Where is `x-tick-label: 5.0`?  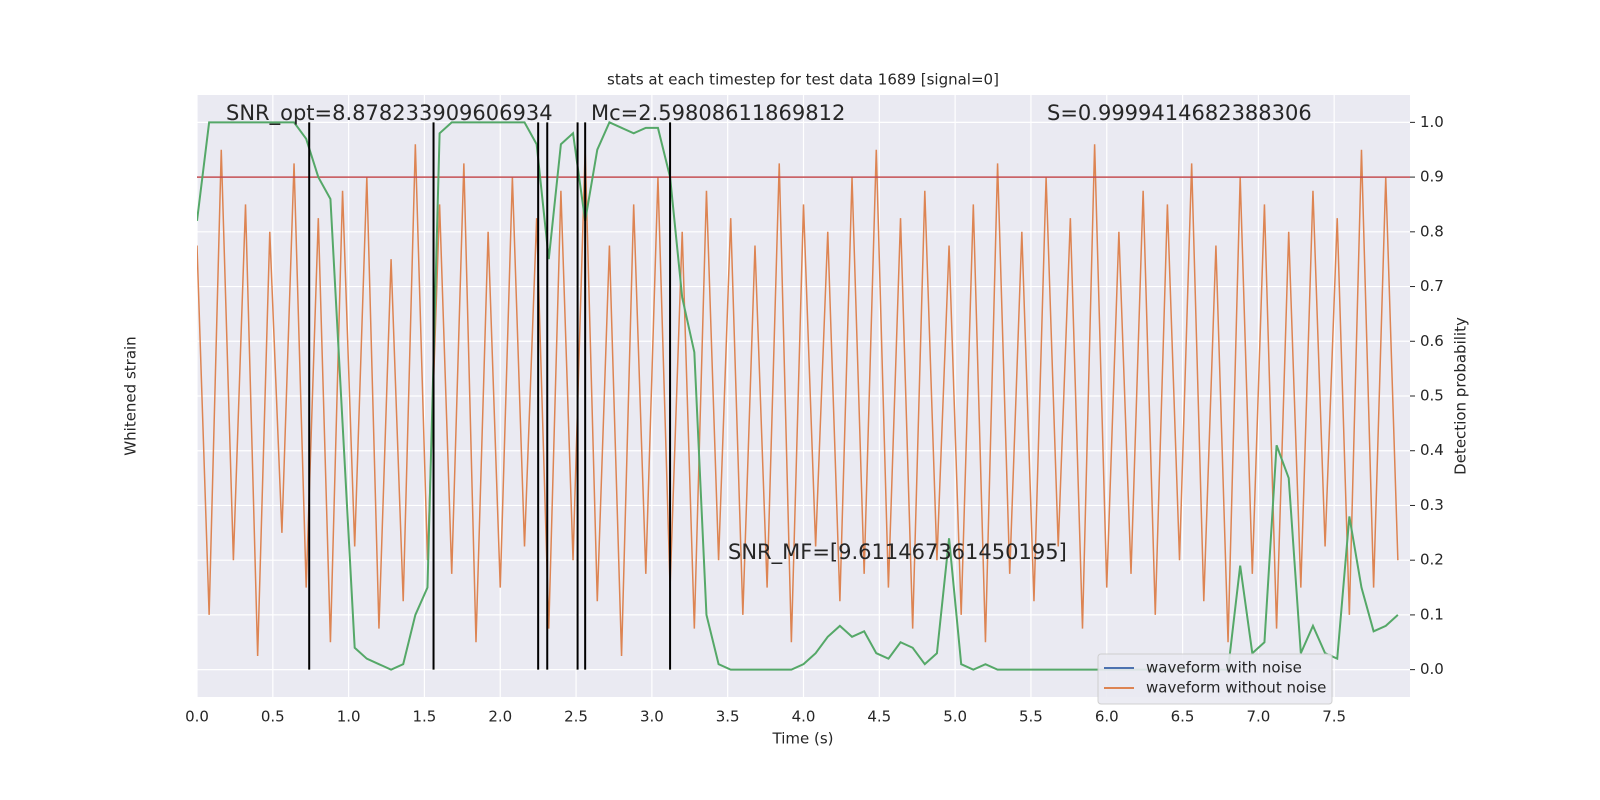
x-tick-label: 5.0 is located at coordinates (955, 717).